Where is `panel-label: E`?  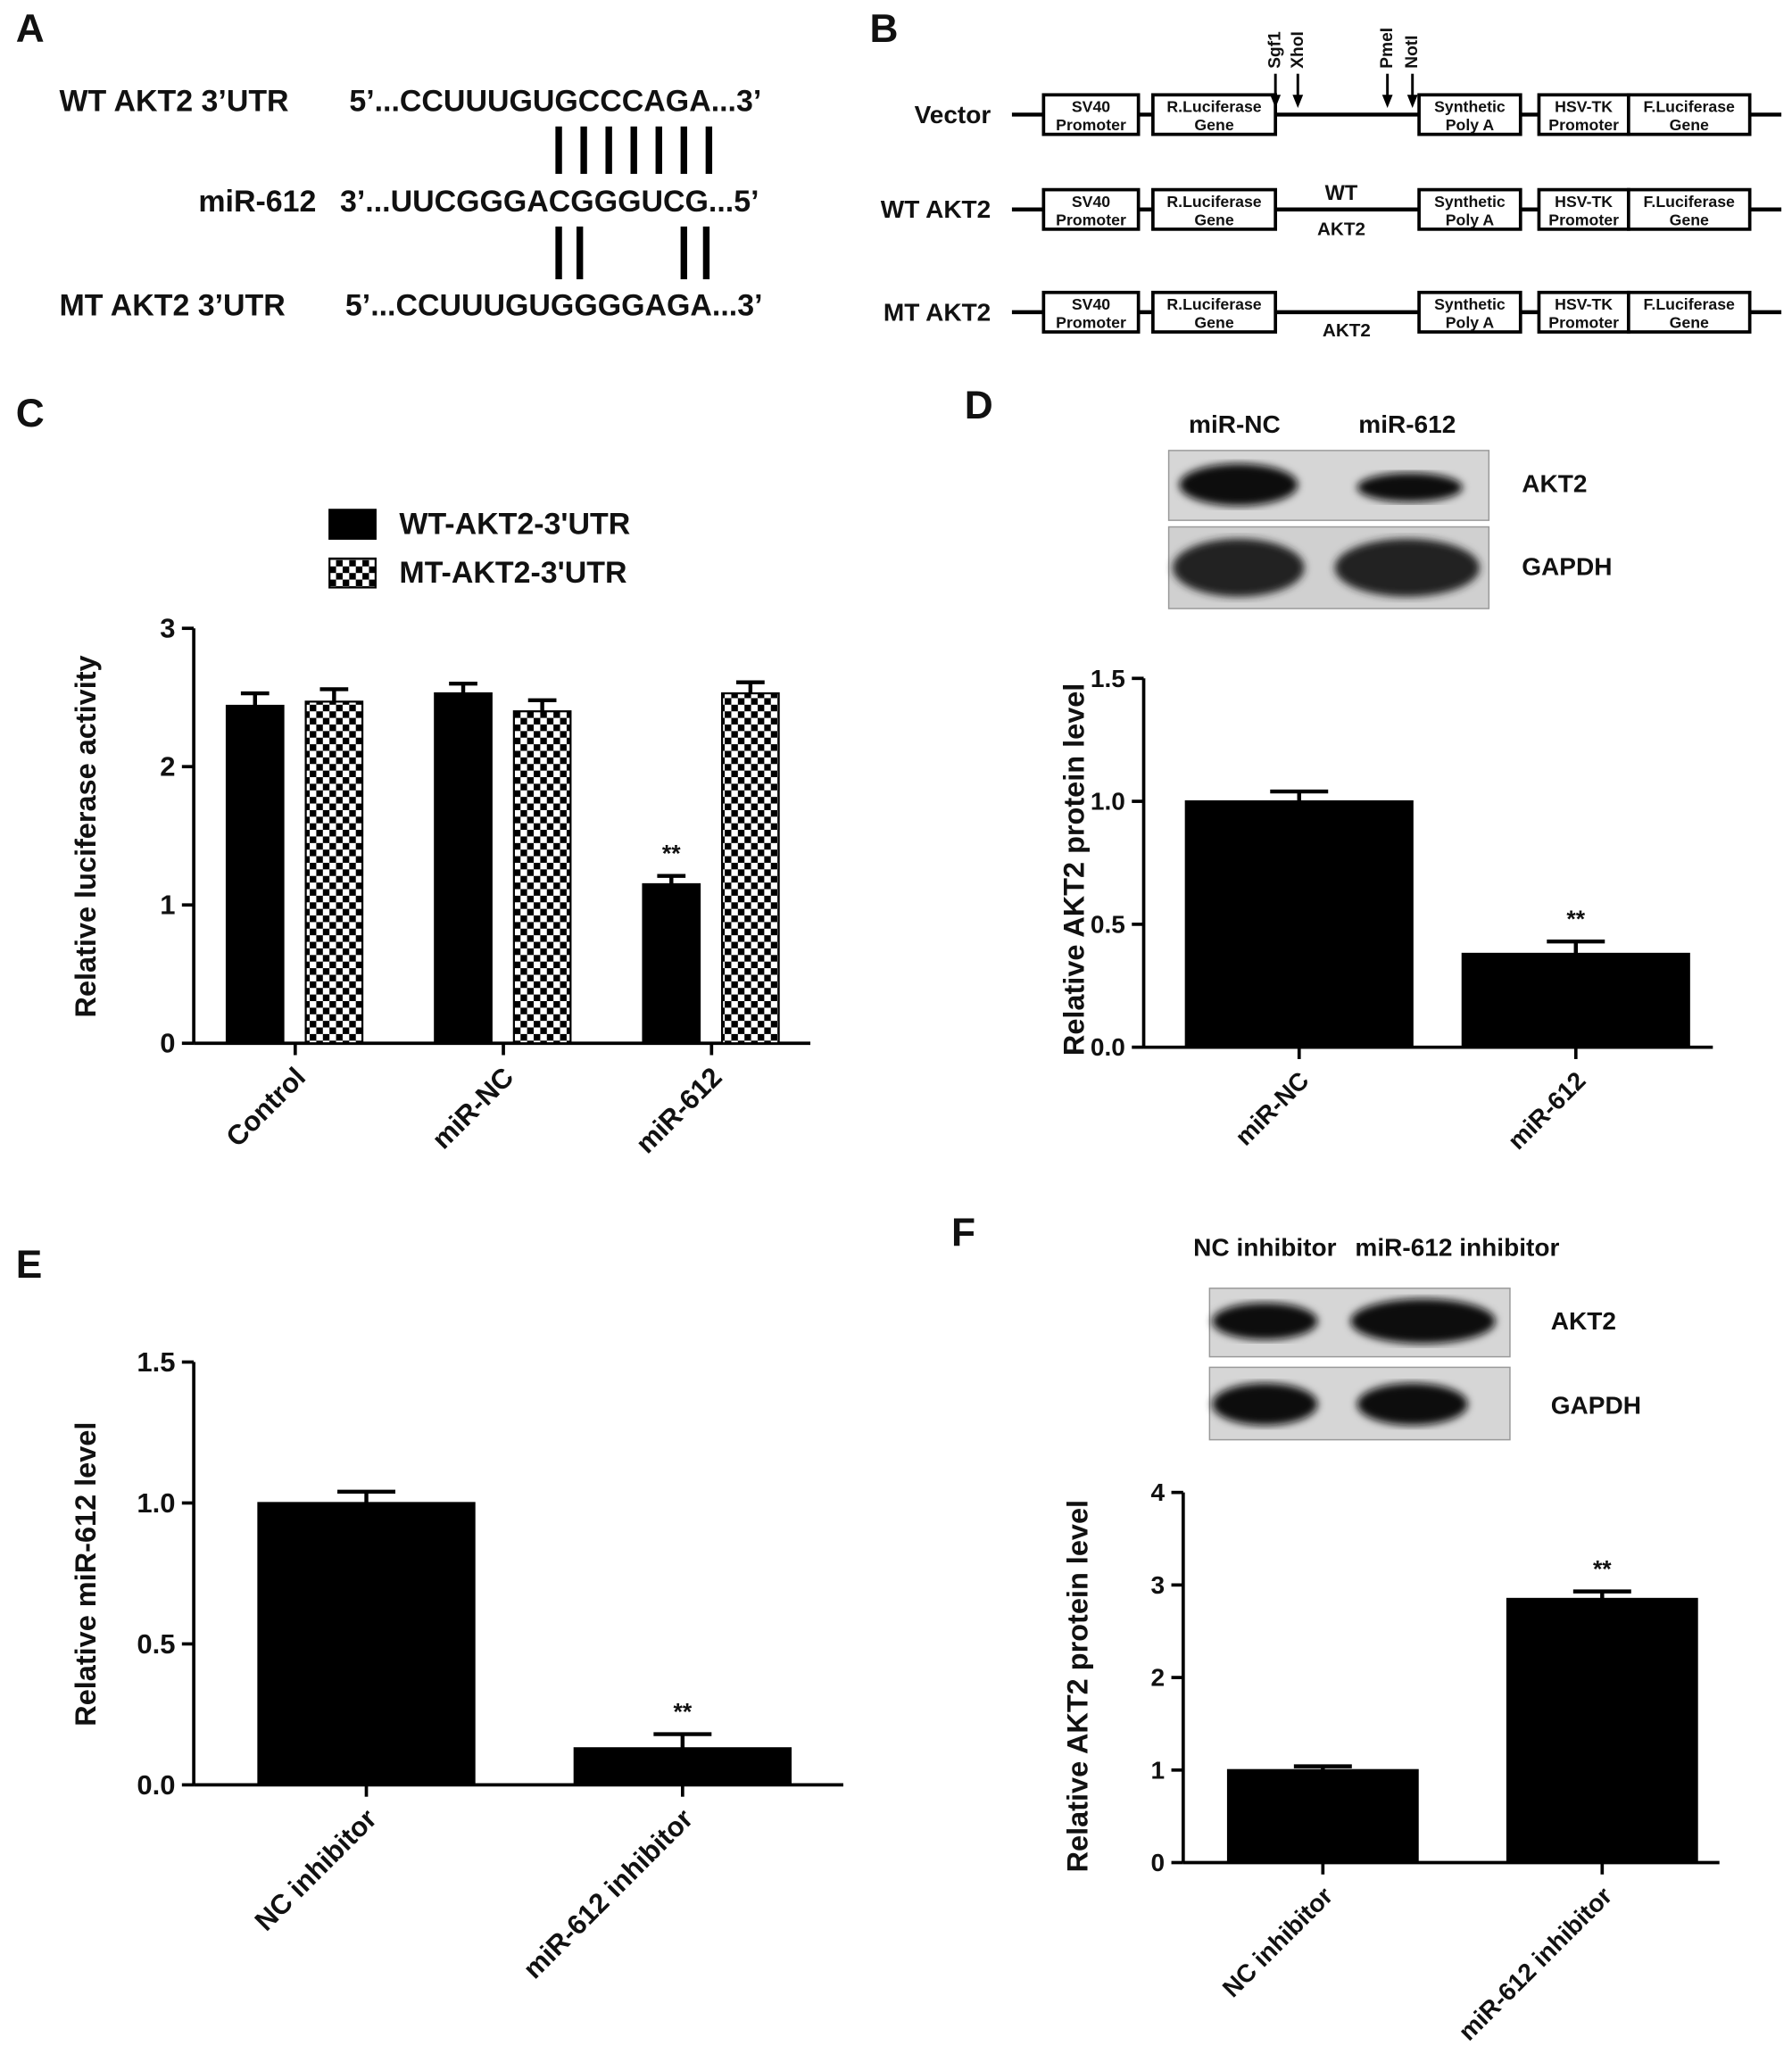
panel-label: E is located at coordinates (29, 1265).